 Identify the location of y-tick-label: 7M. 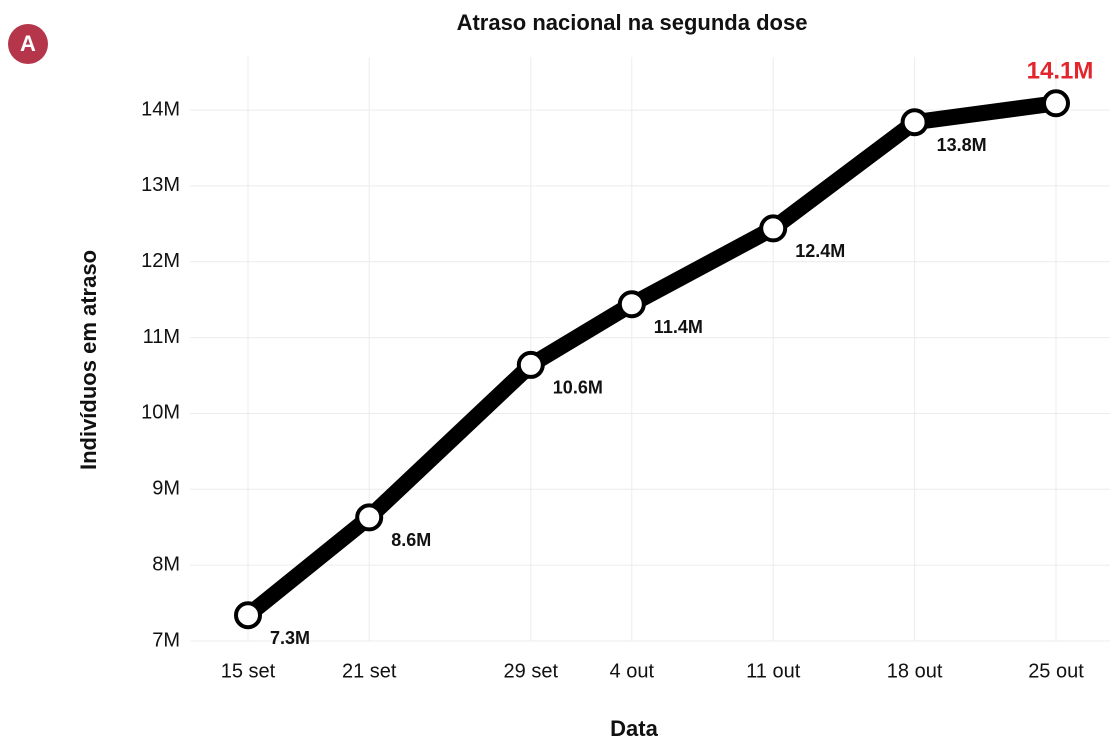
(166, 640).